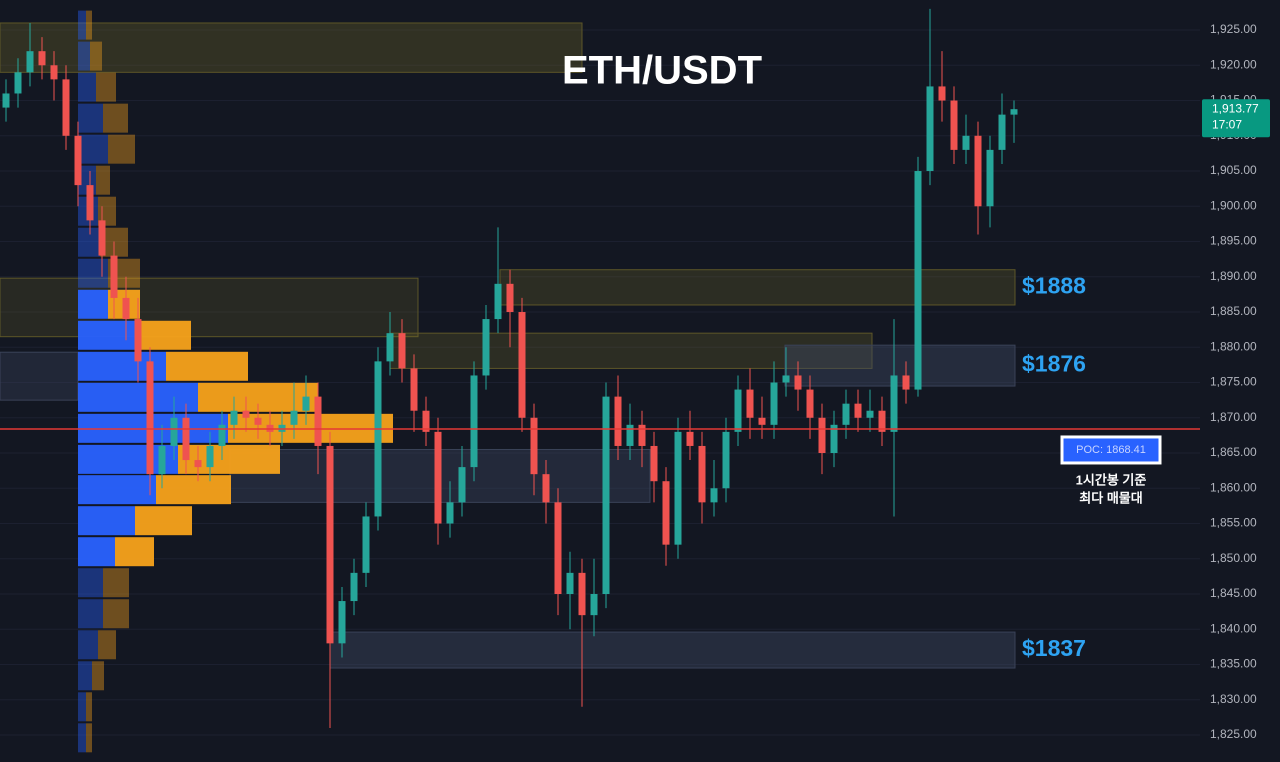 Image resolution: width=1280 pixels, height=762 pixels. Describe the element at coordinates (1233, 276) in the screenshot. I see `y-tick-label: 1,890.00` at that location.